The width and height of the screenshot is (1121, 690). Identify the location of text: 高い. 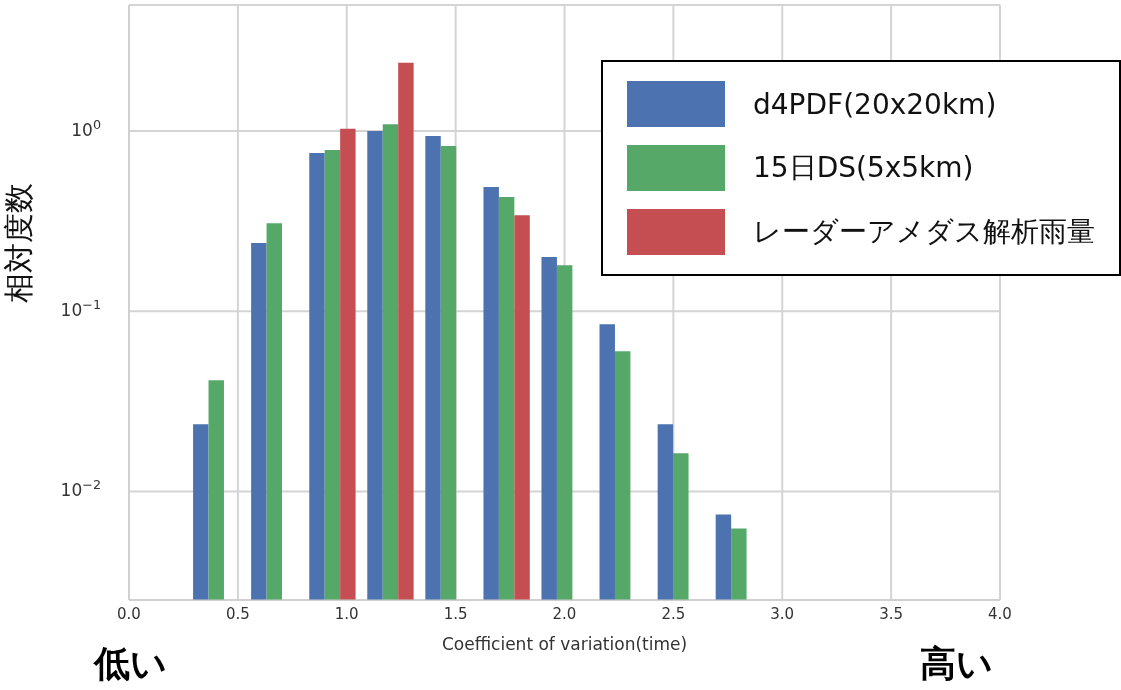
(956, 664).